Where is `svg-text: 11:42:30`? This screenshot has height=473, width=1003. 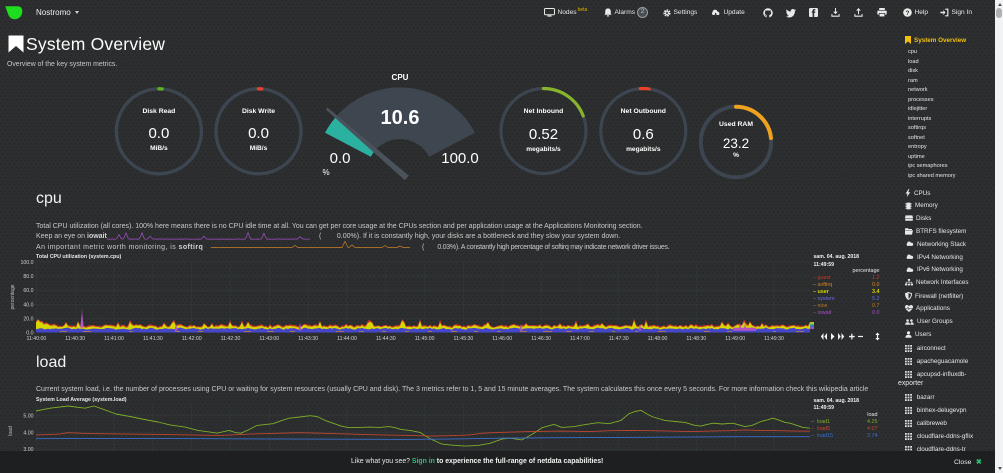 svg-text: 11:42:30 is located at coordinates (231, 339).